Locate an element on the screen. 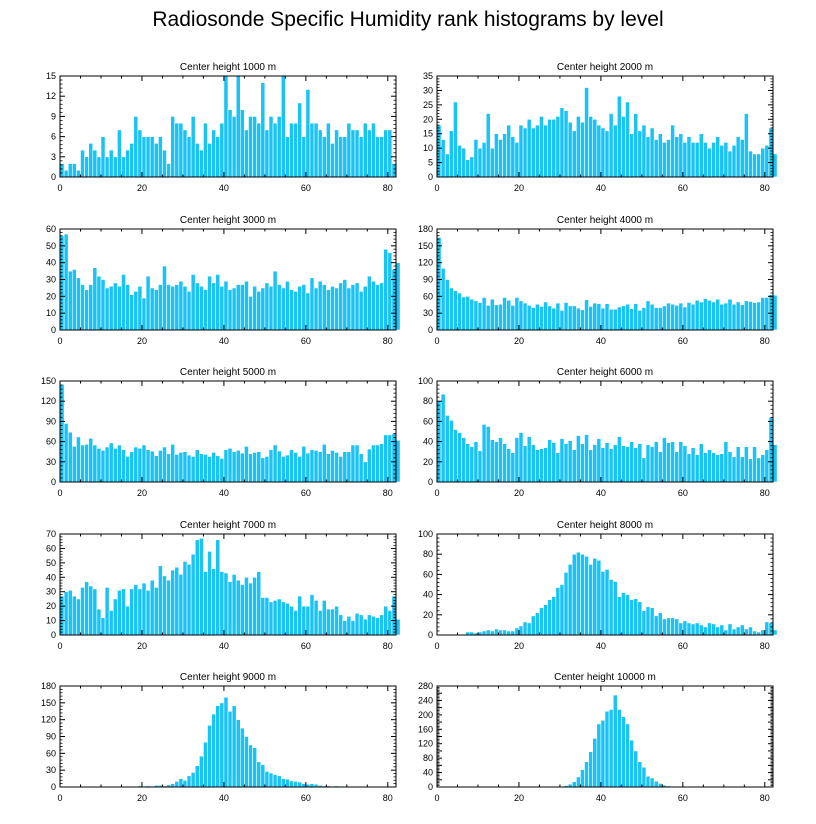 The height and width of the screenshot is (824, 816). y-tick-label: 6 is located at coordinates (53, 137).